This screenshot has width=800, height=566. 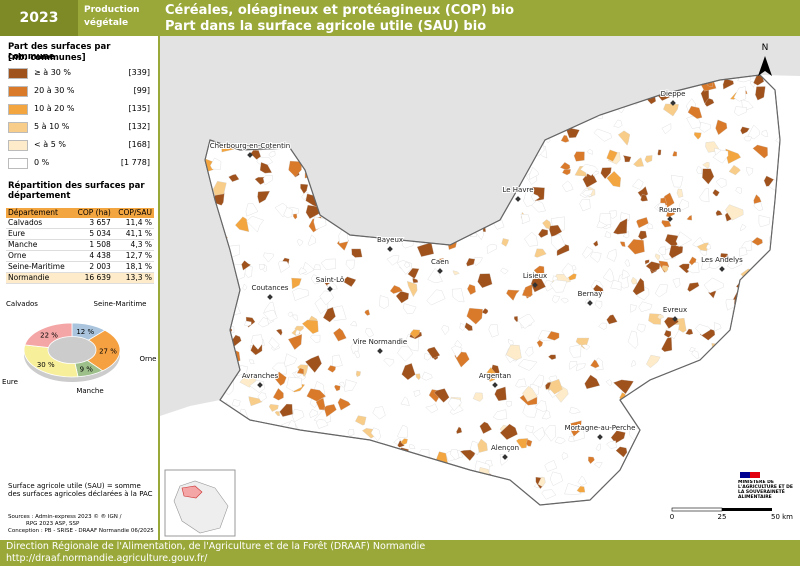 What do you see at coordinates (103, 350) in the screenshot?
I see `pie-slice` at bounding box center [103, 350].